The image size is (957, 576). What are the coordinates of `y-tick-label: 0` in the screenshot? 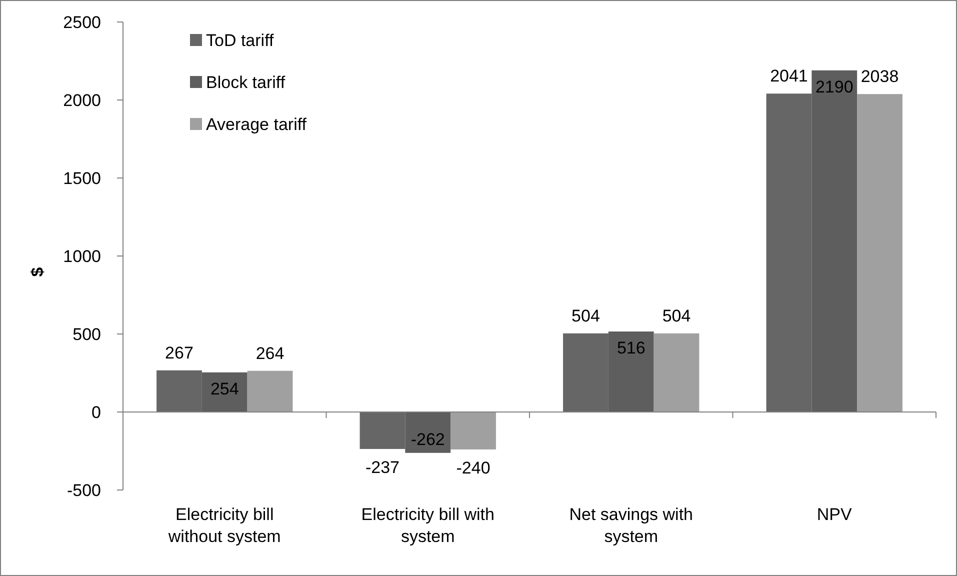 It's located at (96, 412).